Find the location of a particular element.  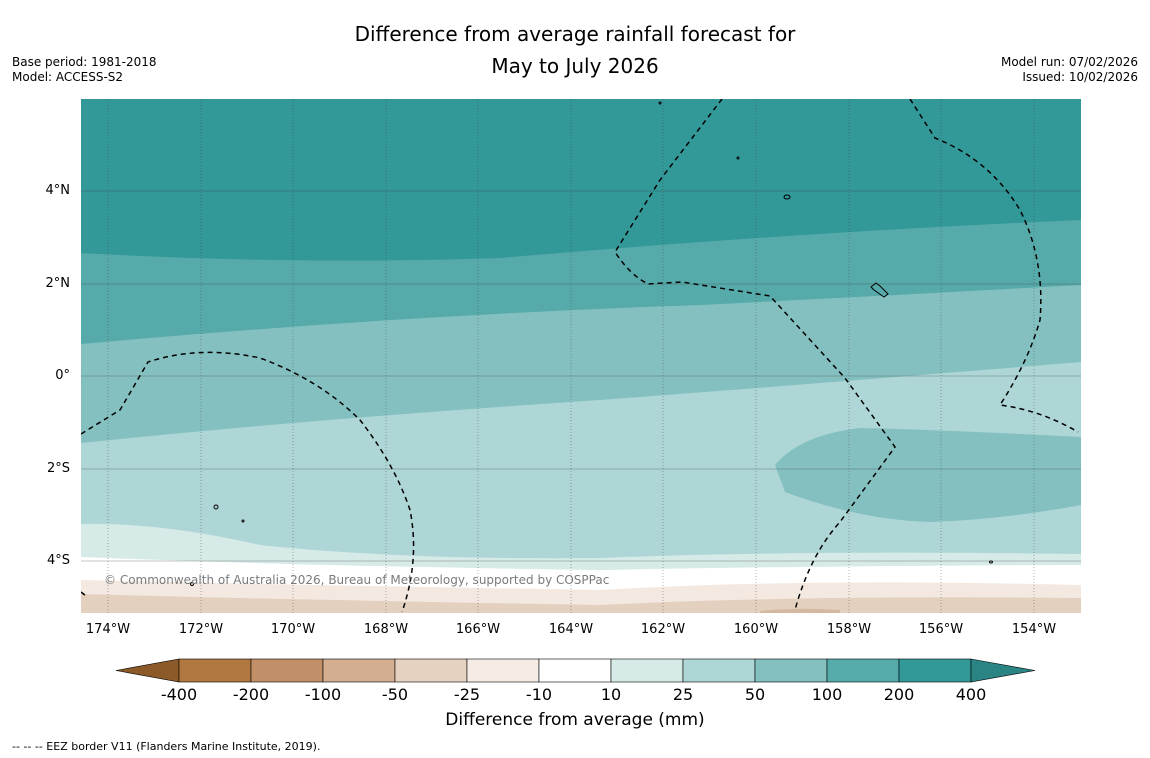

meta-left: Base period: 1981-2018 Model: ACCESS-S2 is located at coordinates (84, 70).